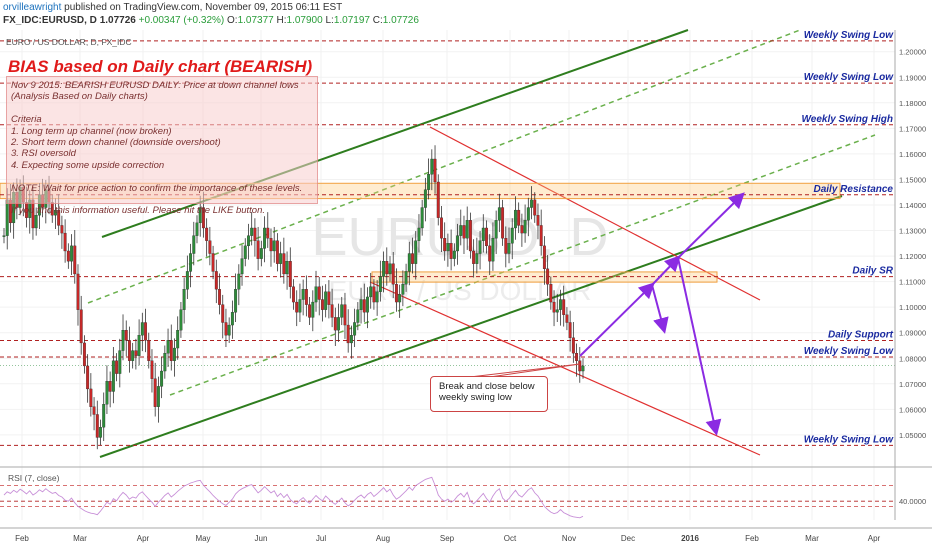 The width and height of the screenshot is (932, 550). I want to click on time-tick-label: Jun, so click(261, 538).